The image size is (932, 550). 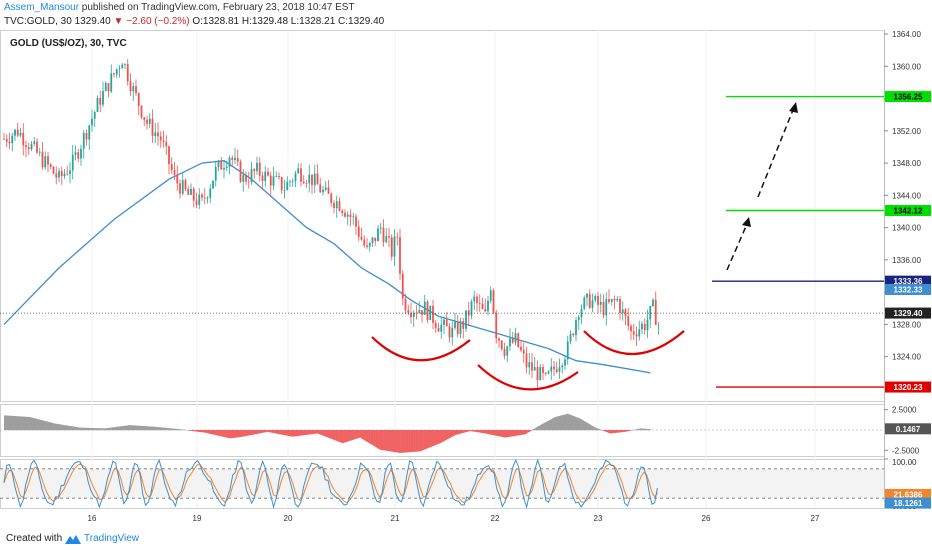 What do you see at coordinates (112, 538) in the screenshot?
I see `tradingview-brand: TradingView` at bounding box center [112, 538].